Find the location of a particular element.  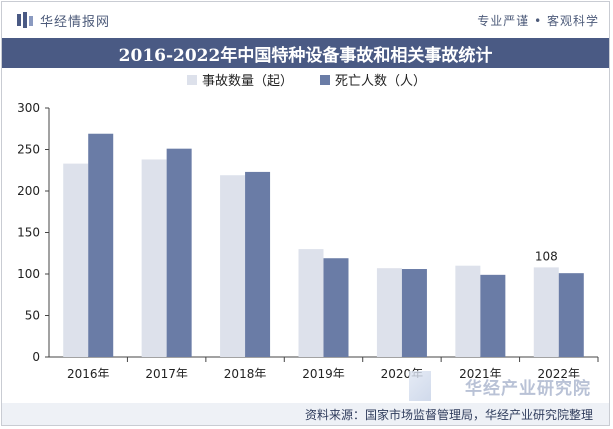

legend-label: 死亡人数（人） is located at coordinates (380, 81).